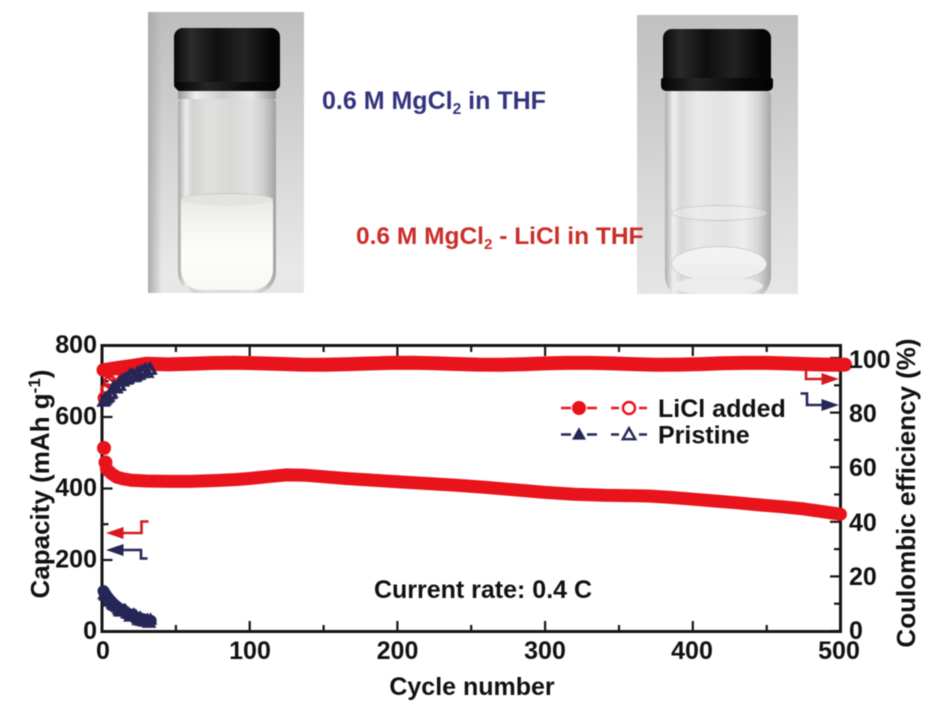  What do you see at coordinates (472, 687) in the screenshot?
I see `svg-text: Cycle number` at bounding box center [472, 687].